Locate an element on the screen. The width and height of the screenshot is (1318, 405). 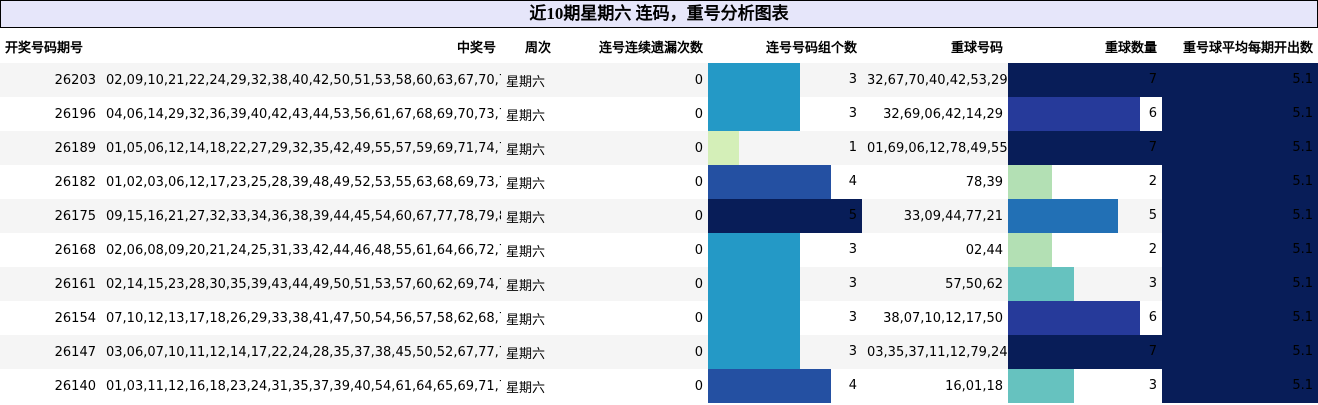
header-repeat-numbers: 重球号码 is located at coordinates (935, 46).